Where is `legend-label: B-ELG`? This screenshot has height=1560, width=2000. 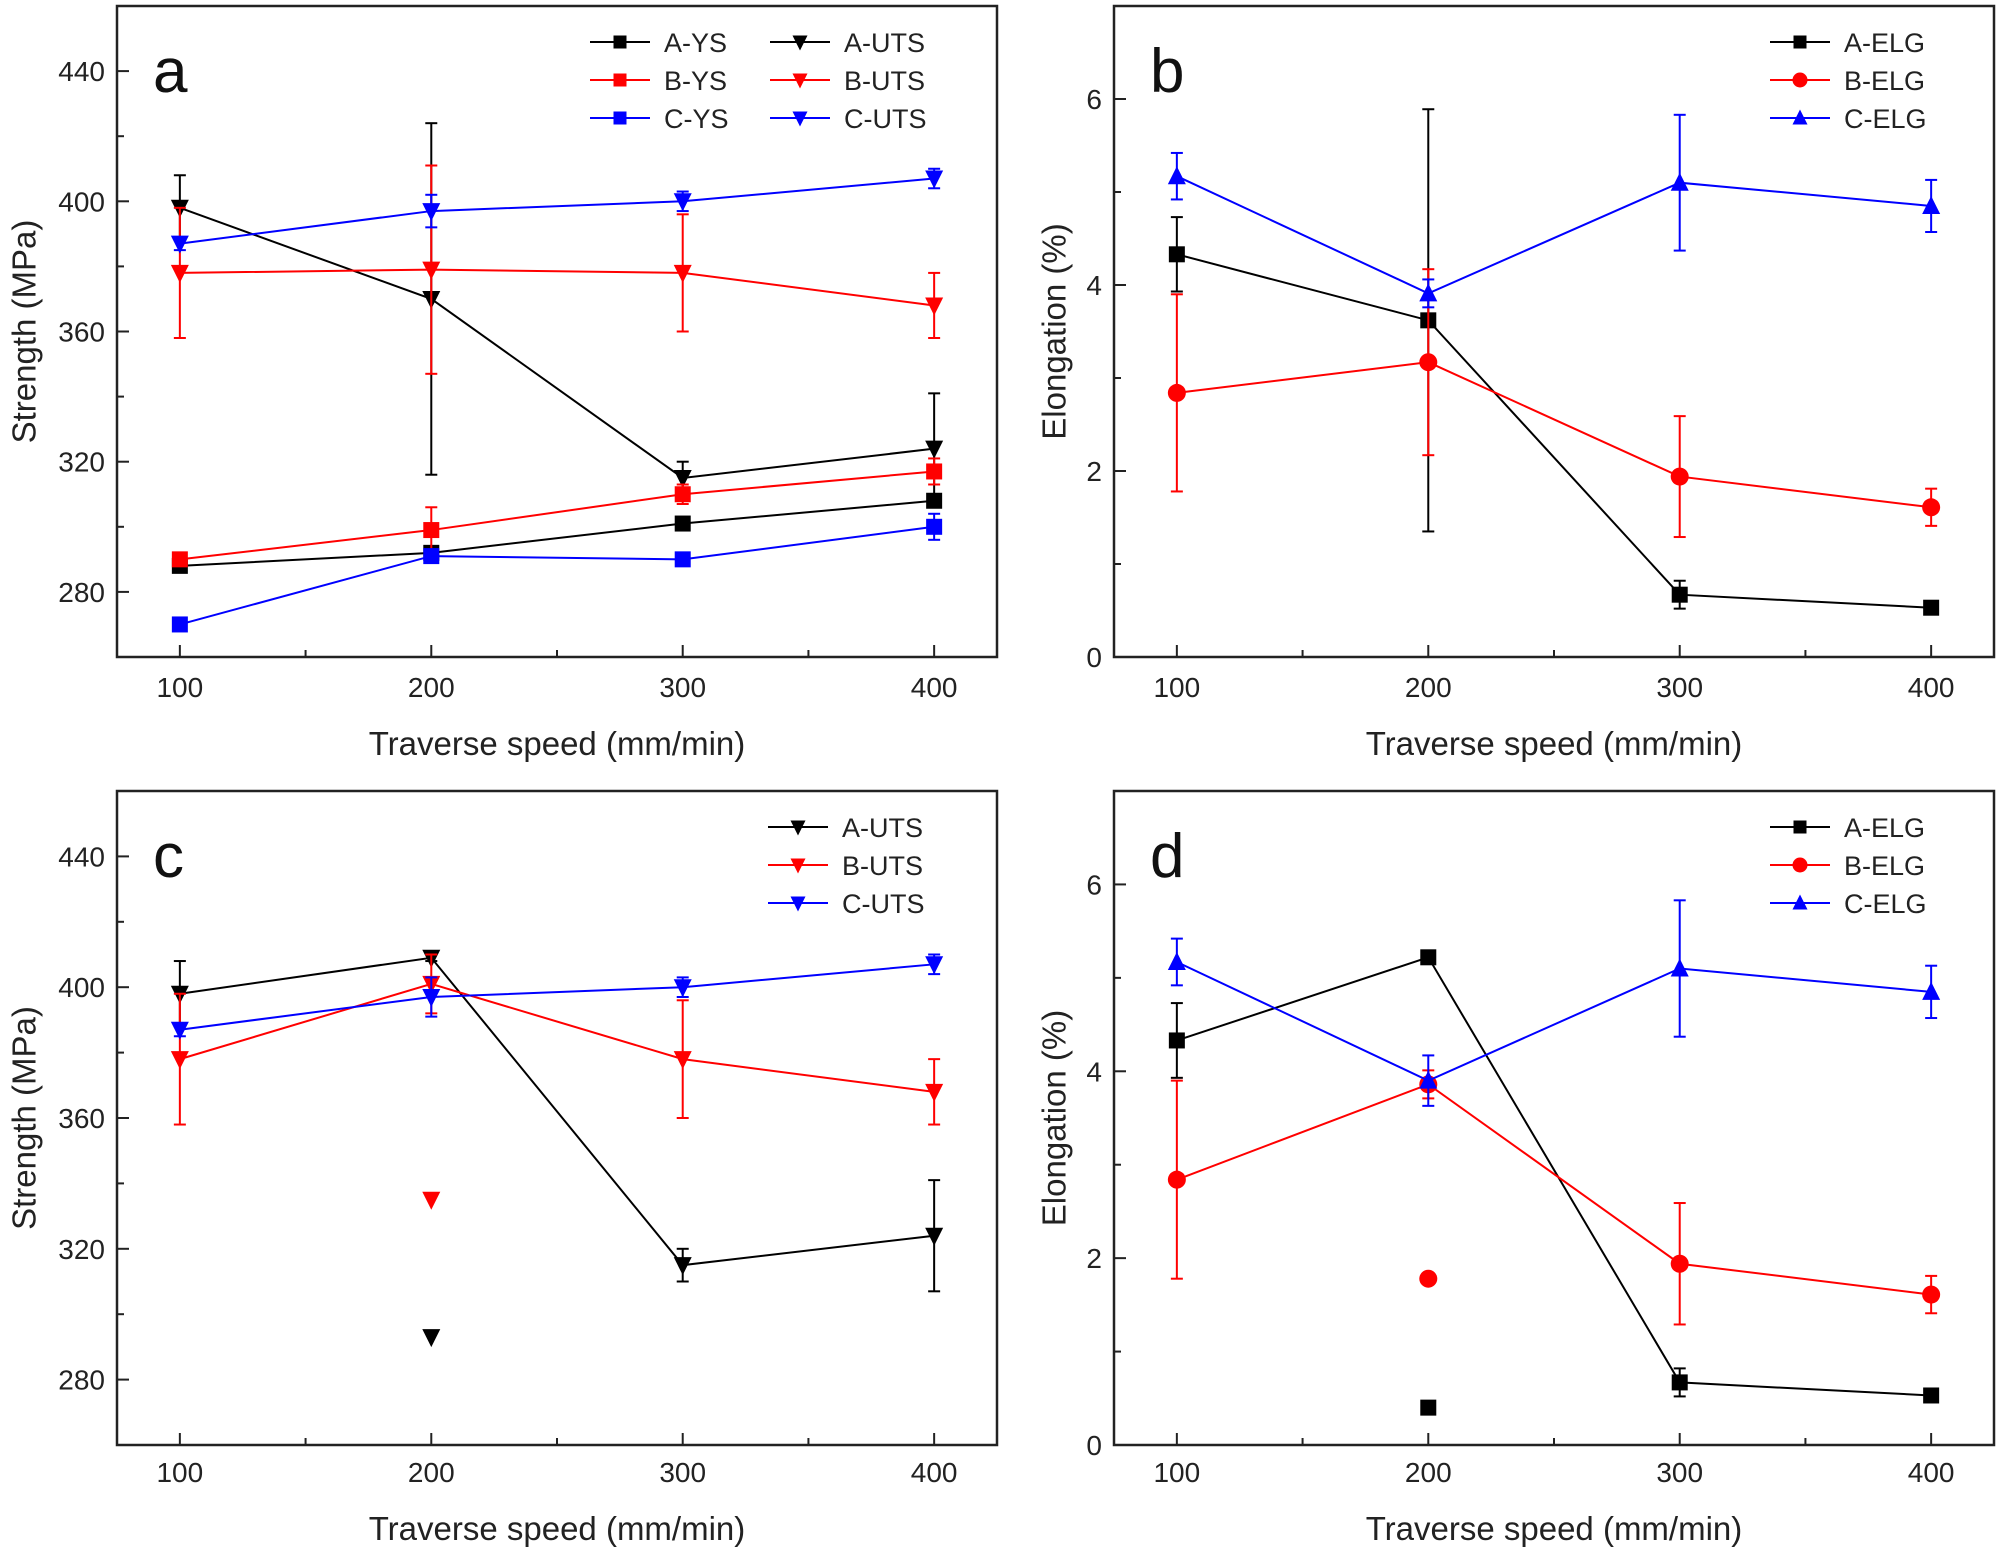
legend-label: B-ELG is located at coordinates (1884, 81).